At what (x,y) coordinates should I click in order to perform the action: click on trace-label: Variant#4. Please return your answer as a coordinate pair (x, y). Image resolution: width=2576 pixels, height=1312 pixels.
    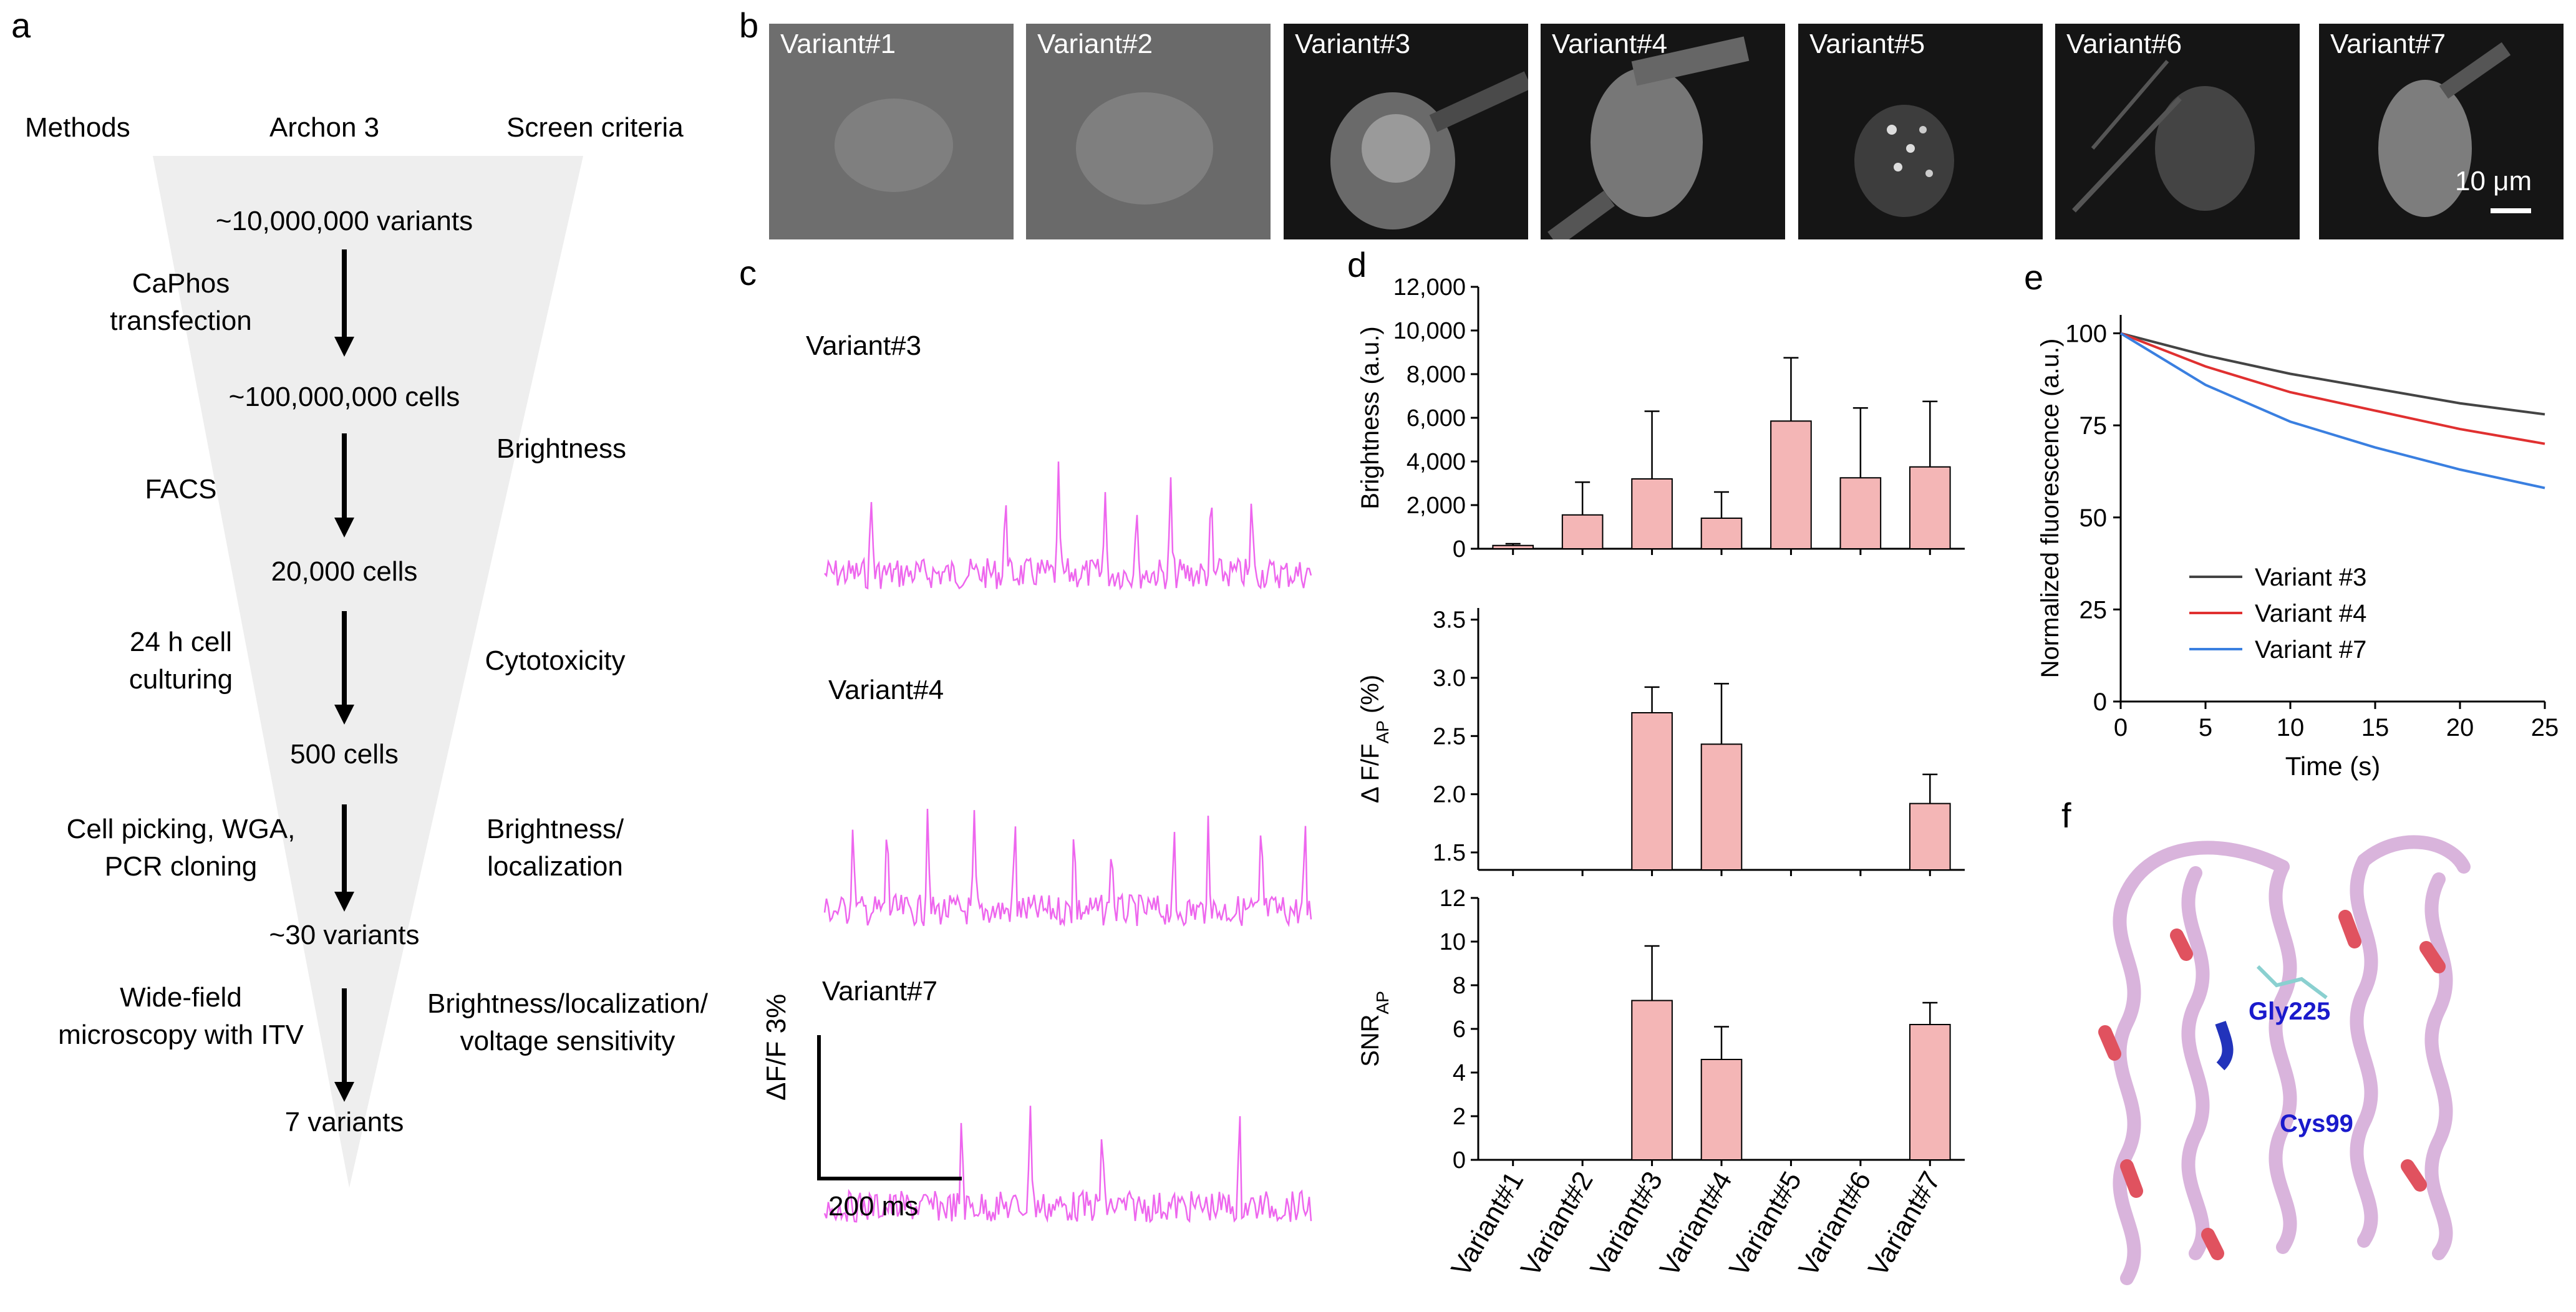
    Looking at the image, I should click on (886, 690).